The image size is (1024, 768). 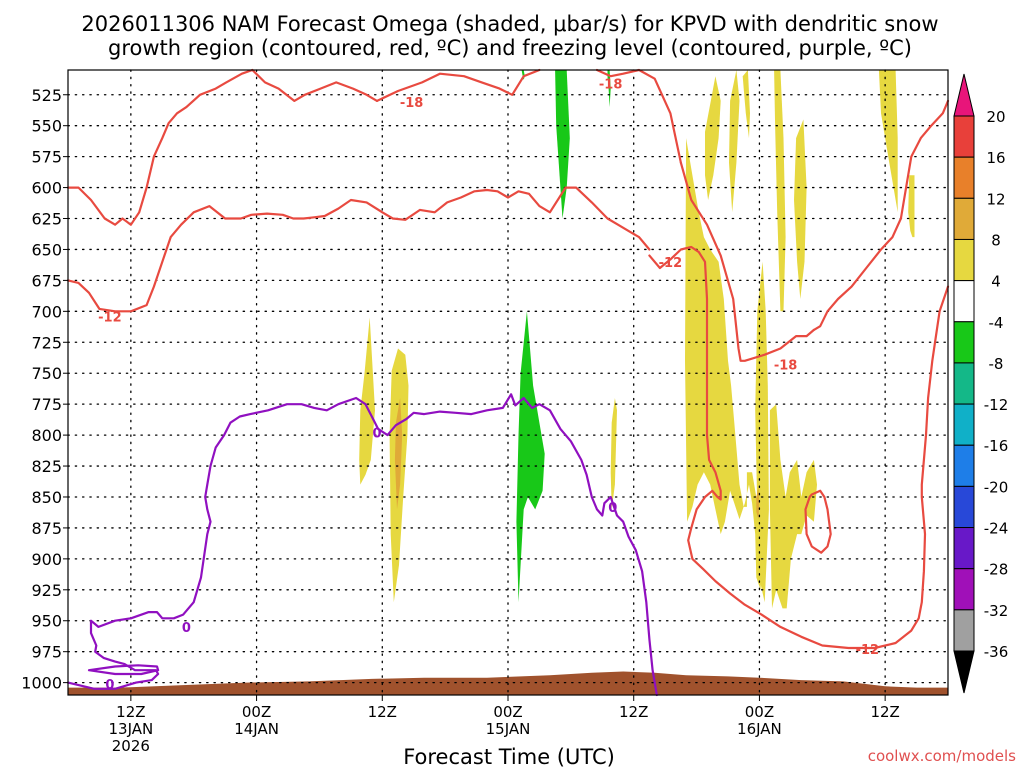 What do you see at coordinates (562, 144) in the screenshot?
I see `omega-region-upper-green-hour46` at bounding box center [562, 144].